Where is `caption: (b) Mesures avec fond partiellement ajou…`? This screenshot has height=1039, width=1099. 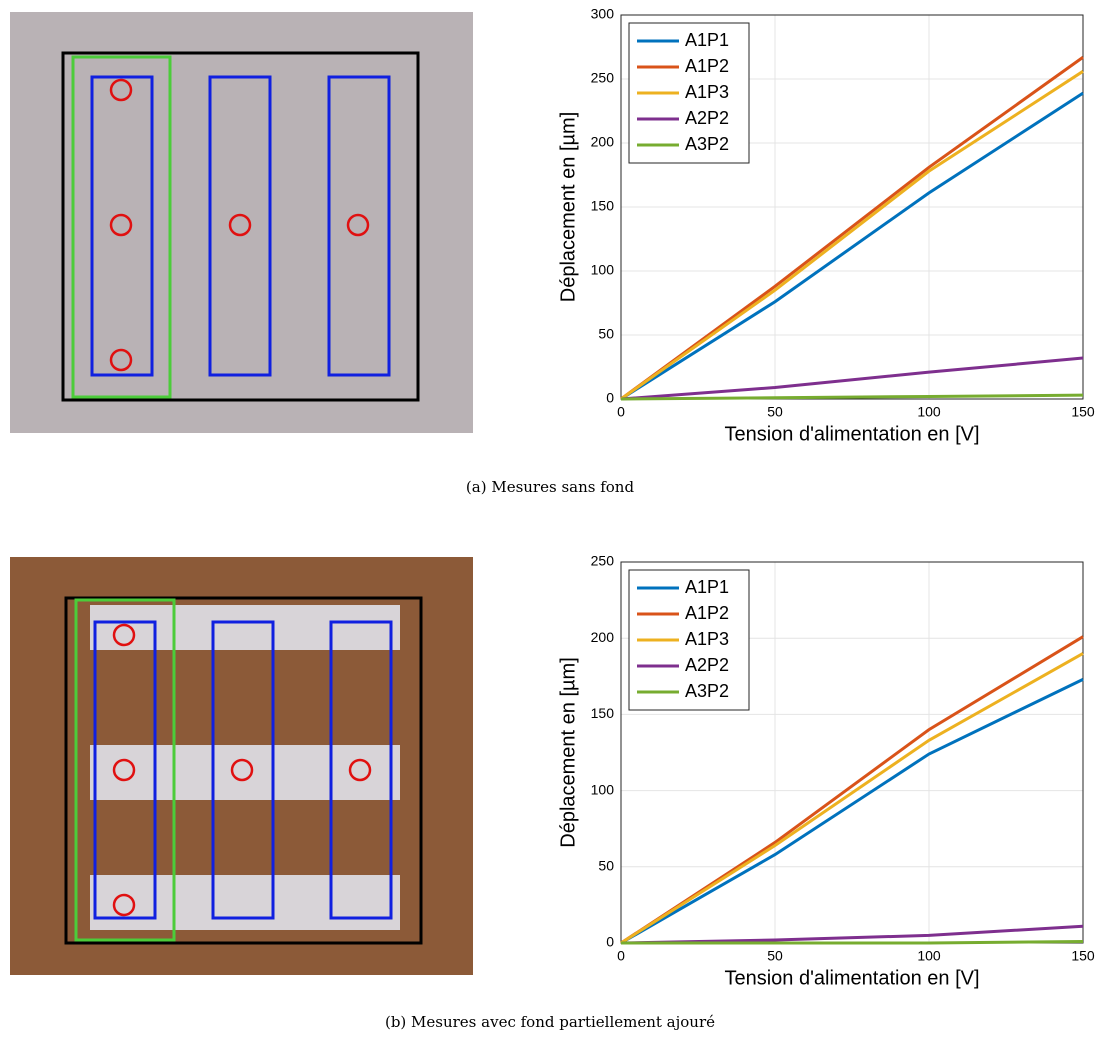
caption: (b) Mesures avec fond partiellement ajou… is located at coordinates (550, 1022).